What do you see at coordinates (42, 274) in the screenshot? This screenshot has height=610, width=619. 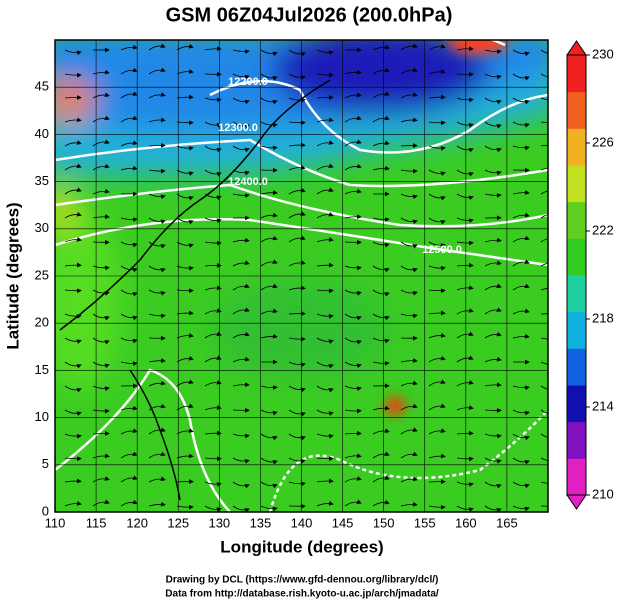 I see `y-tick-label: 25` at bounding box center [42, 274].